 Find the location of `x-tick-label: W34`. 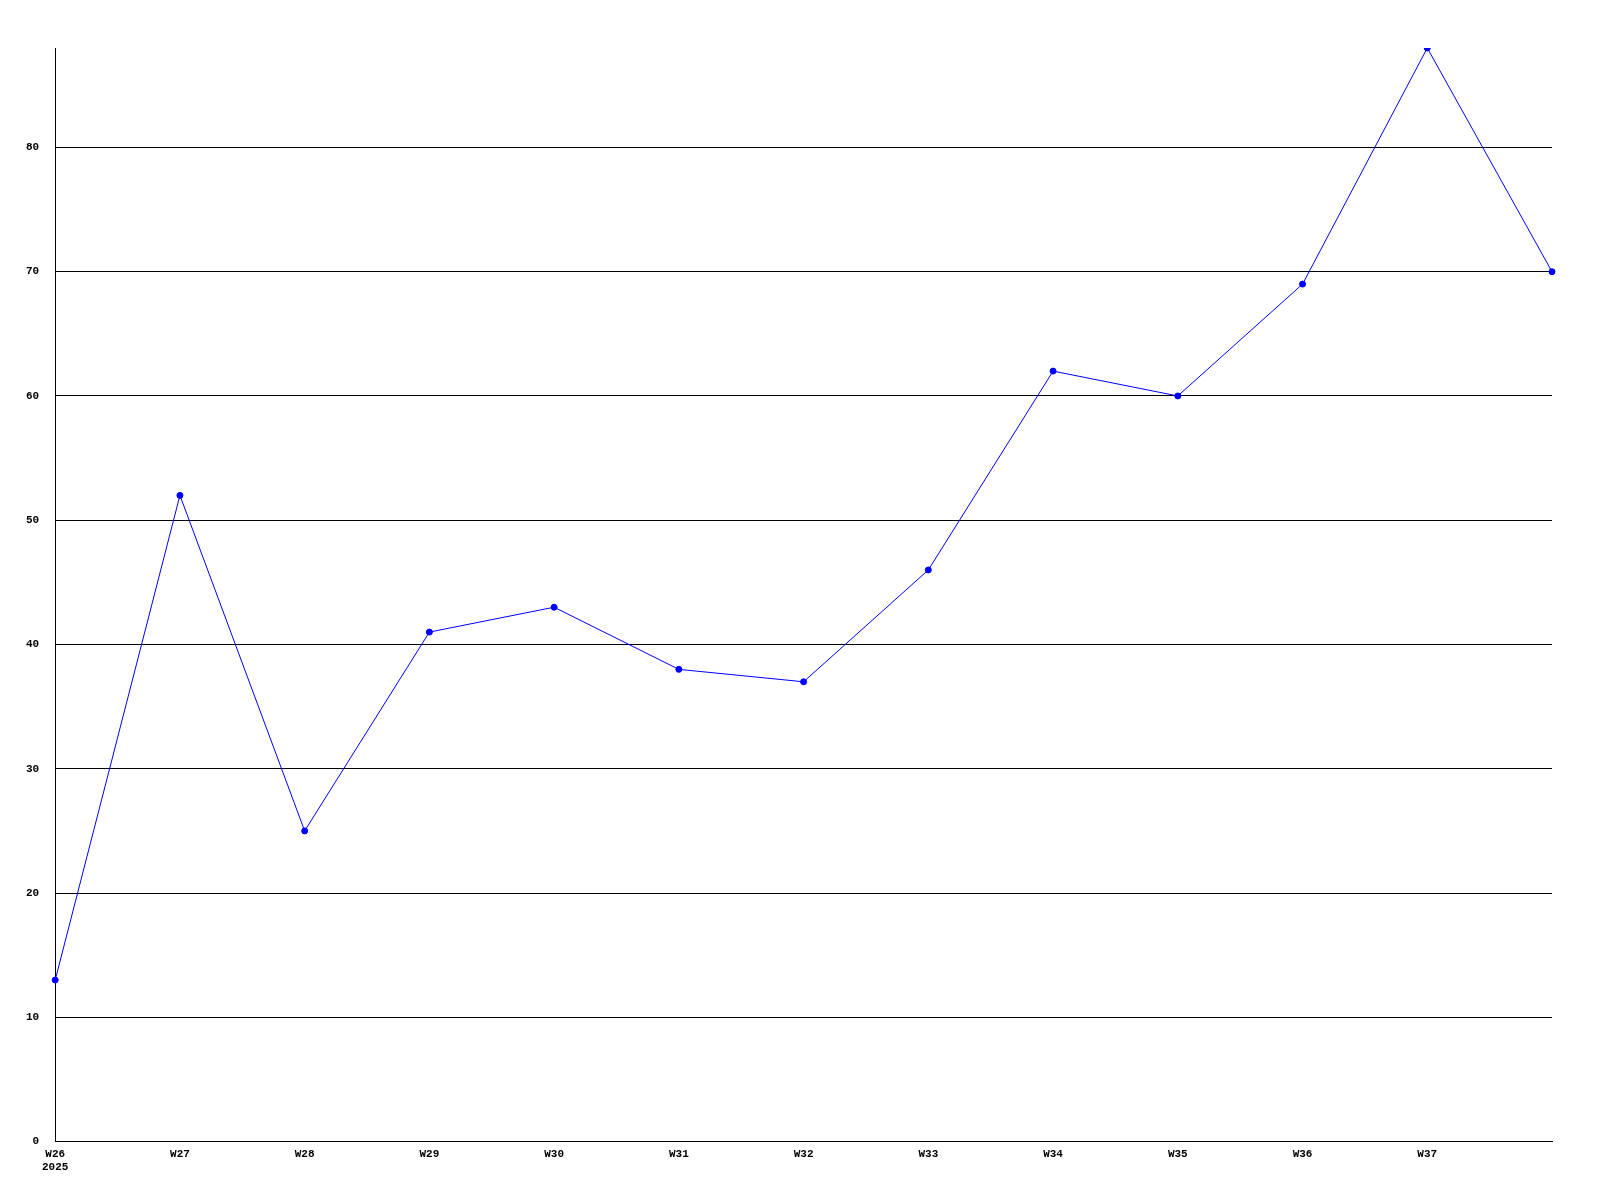

x-tick-label: W34 is located at coordinates (1053, 1153).